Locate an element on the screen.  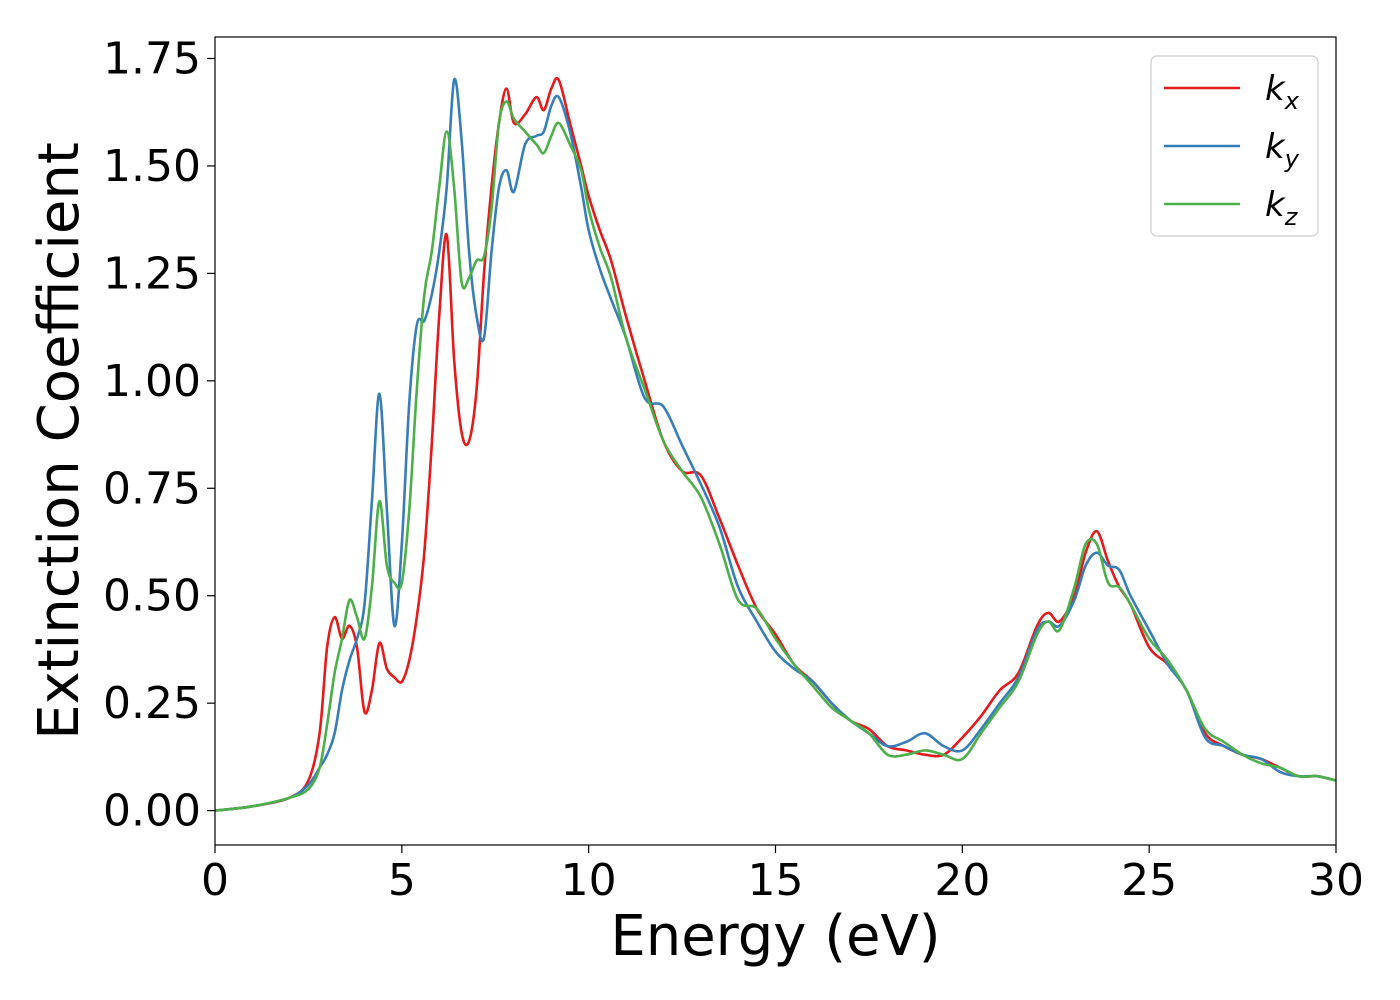
legend-label-subscript: x is located at coordinates (1292, 101).